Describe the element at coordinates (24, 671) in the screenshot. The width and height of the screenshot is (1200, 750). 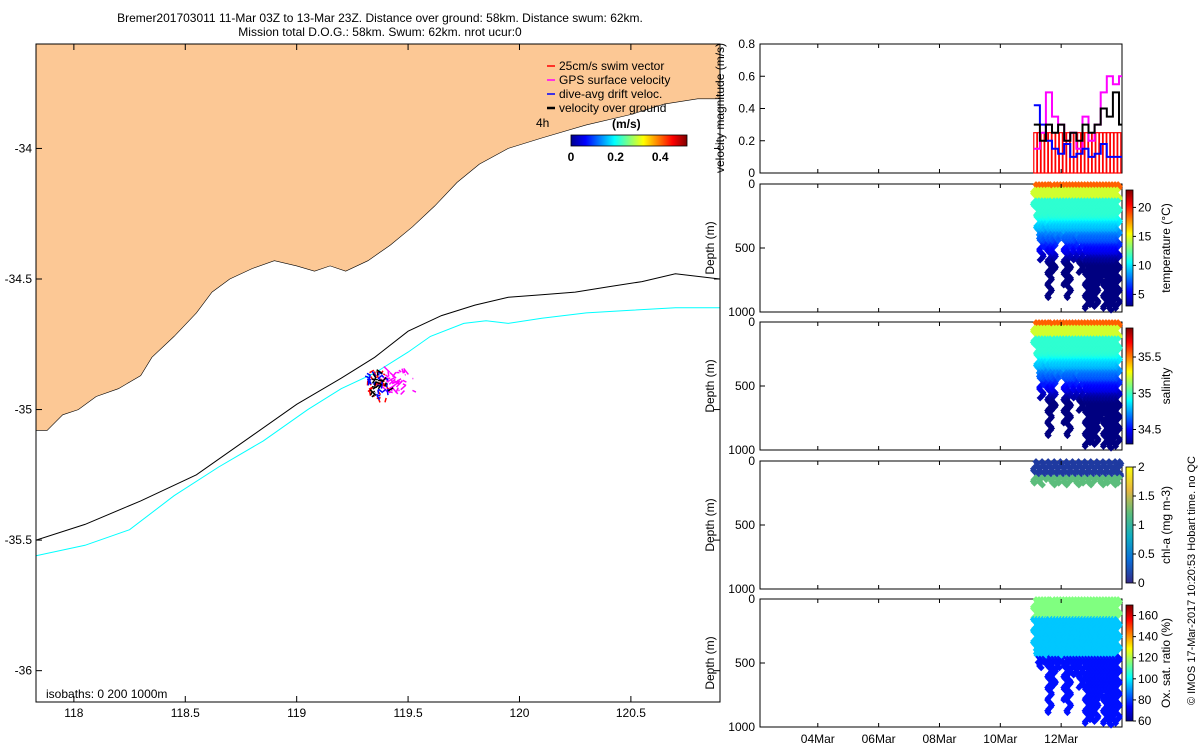
I see `map-y-tick-label: -36` at that location.